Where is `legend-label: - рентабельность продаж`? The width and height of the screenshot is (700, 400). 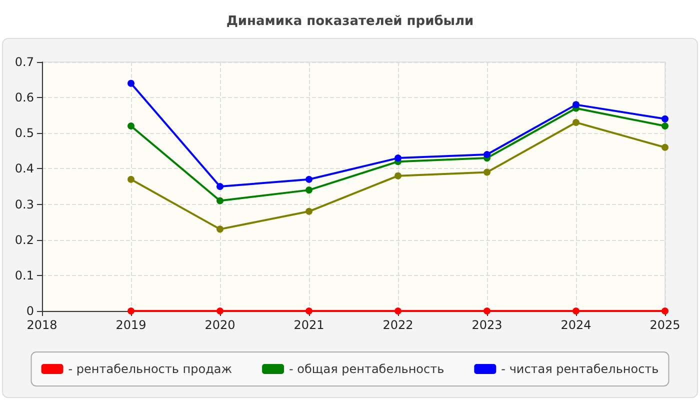
legend-label: - рентабельность продаж is located at coordinates (150, 369).